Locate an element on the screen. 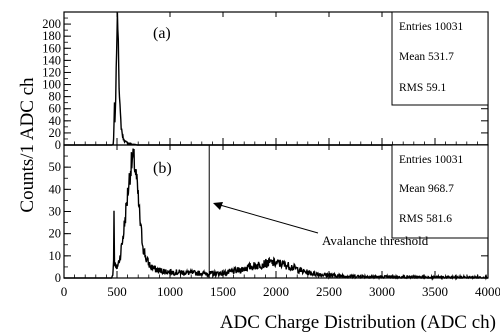  panel-a-stats-box: Entries 10031 Mean 531.7 RMS 59.1 is located at coordinates (440, 58).